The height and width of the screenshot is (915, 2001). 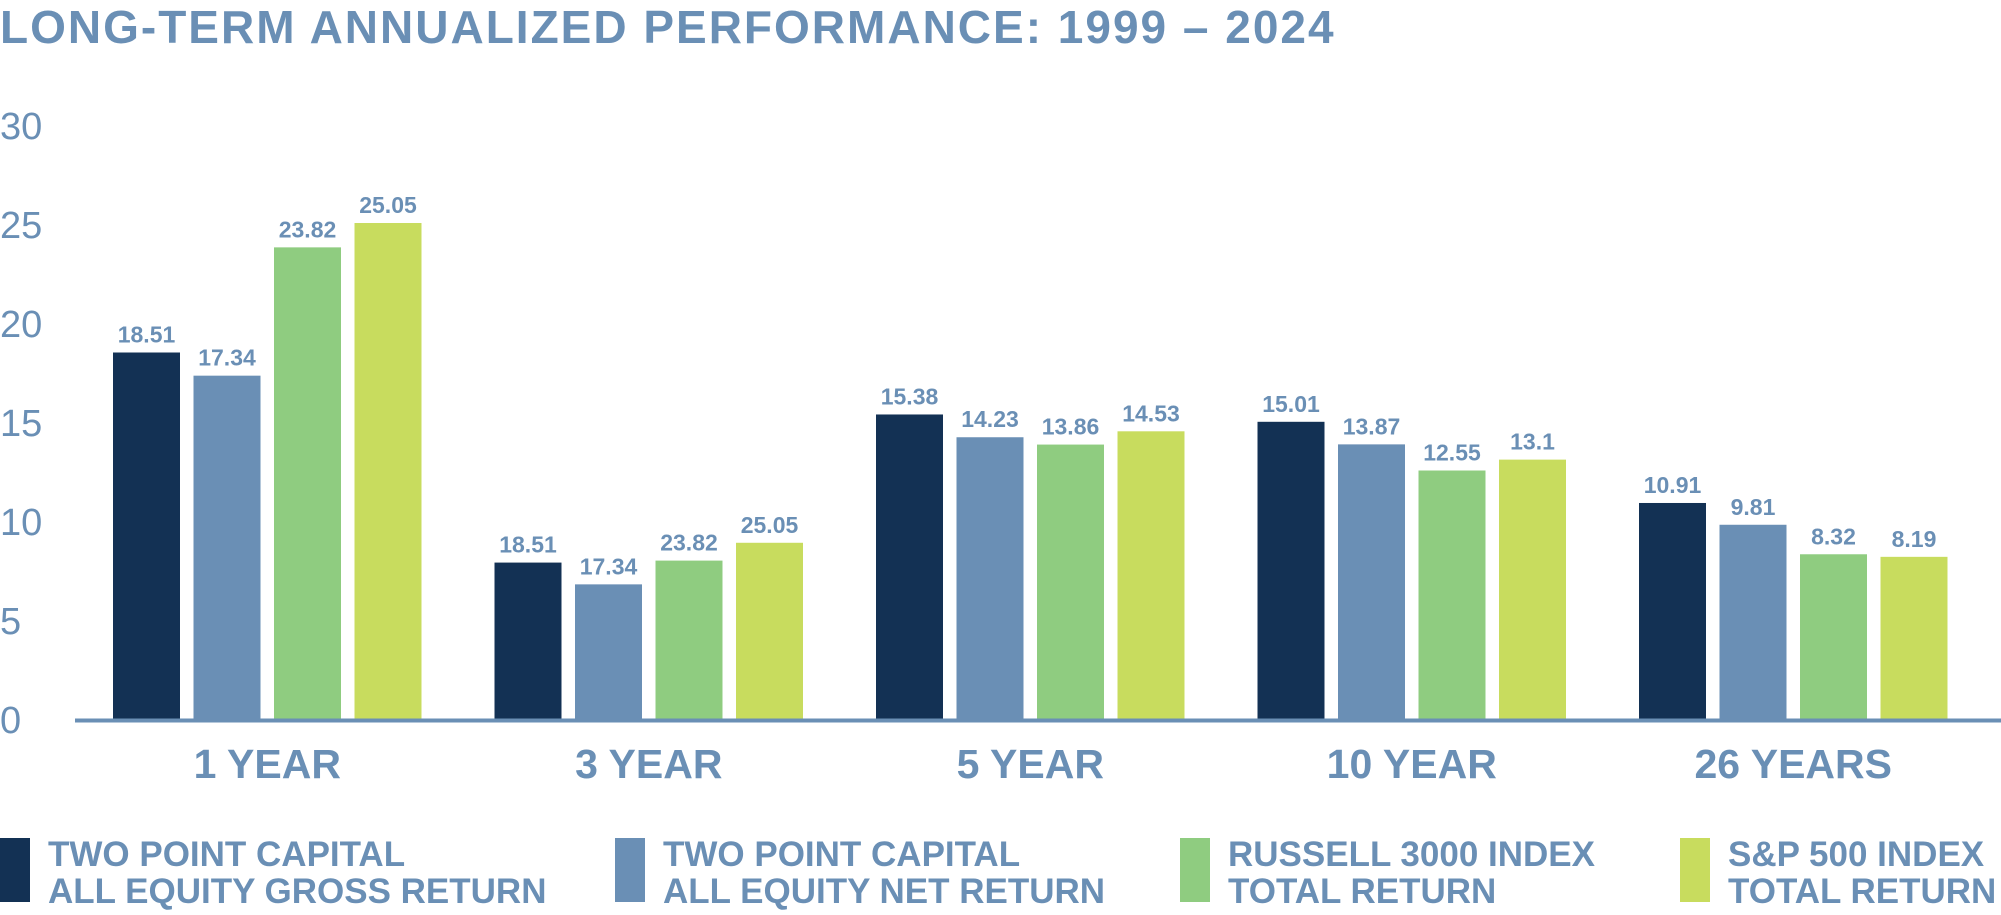 What do you see at coordinates (15, 870) in the screenshot?
I see `legend-swatch-gross-return` at bounding box center [15, 870].